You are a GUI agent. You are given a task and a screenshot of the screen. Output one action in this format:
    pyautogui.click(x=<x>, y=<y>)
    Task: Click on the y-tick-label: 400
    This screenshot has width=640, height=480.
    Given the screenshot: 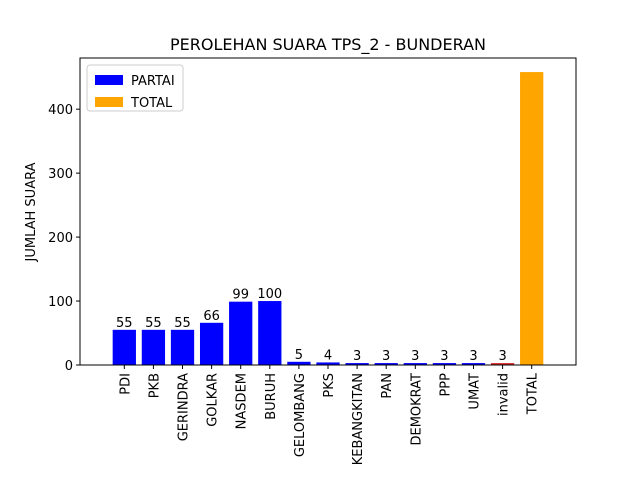 What is the action you would take?
    pyautogui.click(x=60, y=110)
    